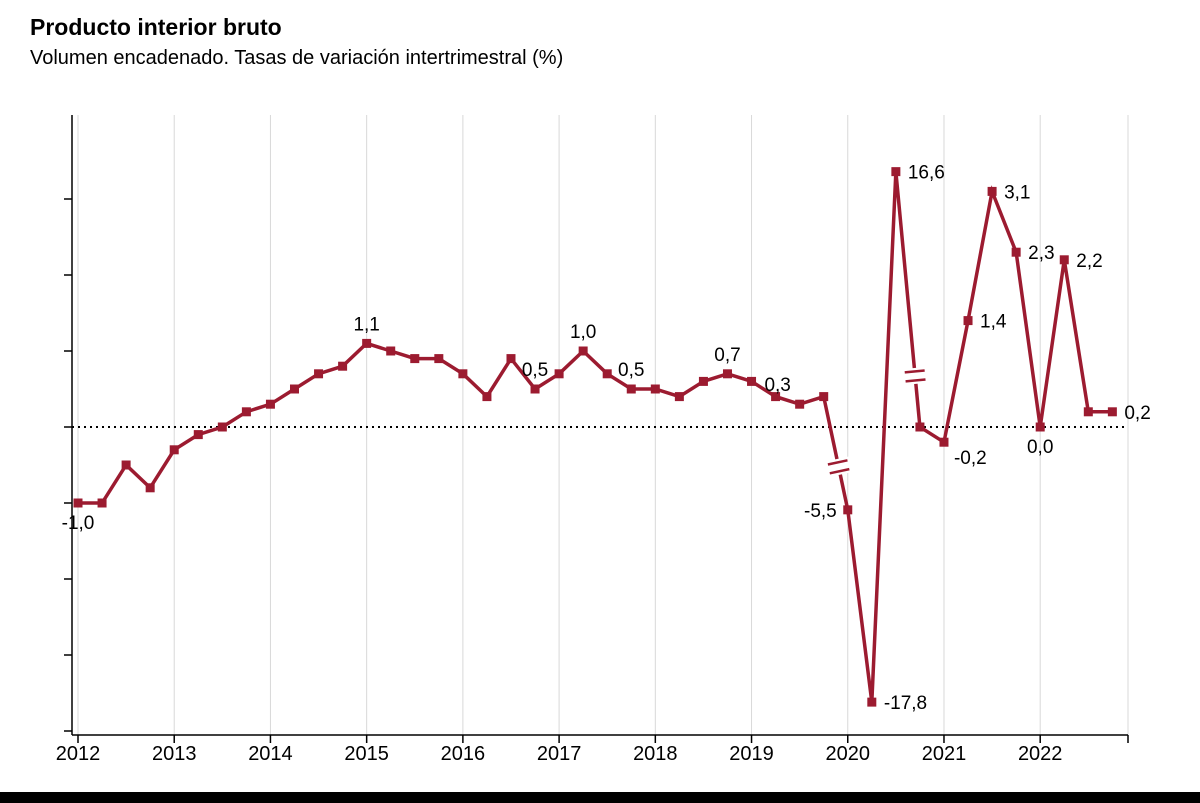  I want to click on x-axis-year-label: 2018, so click(655, 754).